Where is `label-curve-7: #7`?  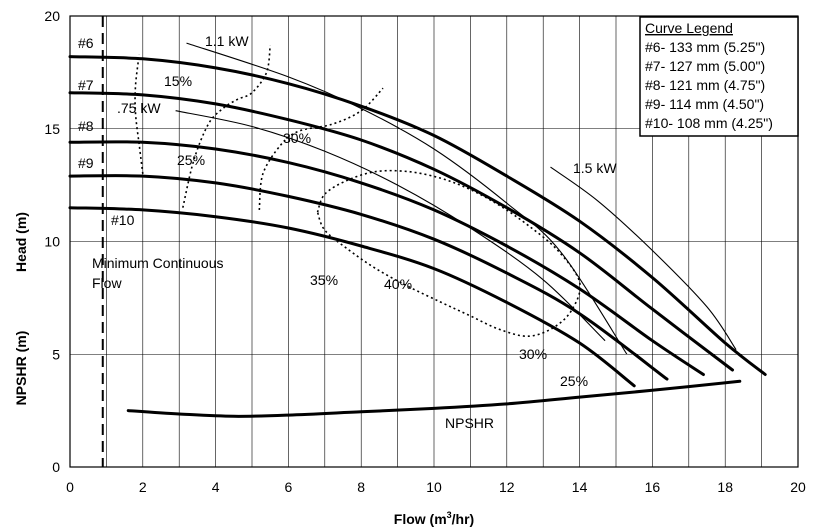 label-curve-7: #7 is located at coordinates (86, 85).